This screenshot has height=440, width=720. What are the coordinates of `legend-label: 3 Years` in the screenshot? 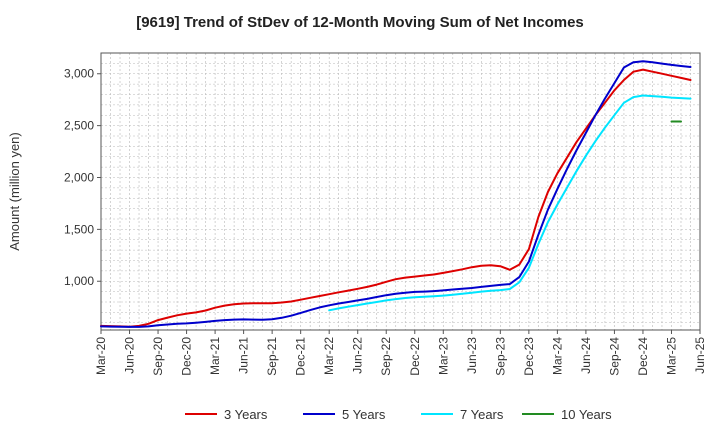 It's located at (246, 414).